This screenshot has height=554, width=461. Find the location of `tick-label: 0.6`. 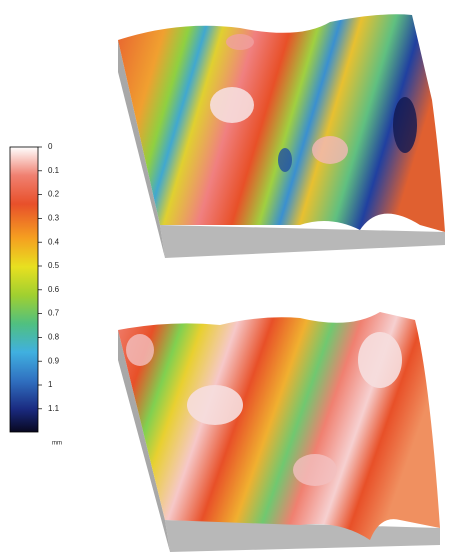

tick-label: 0.6 is located at coordinates (54, 289).